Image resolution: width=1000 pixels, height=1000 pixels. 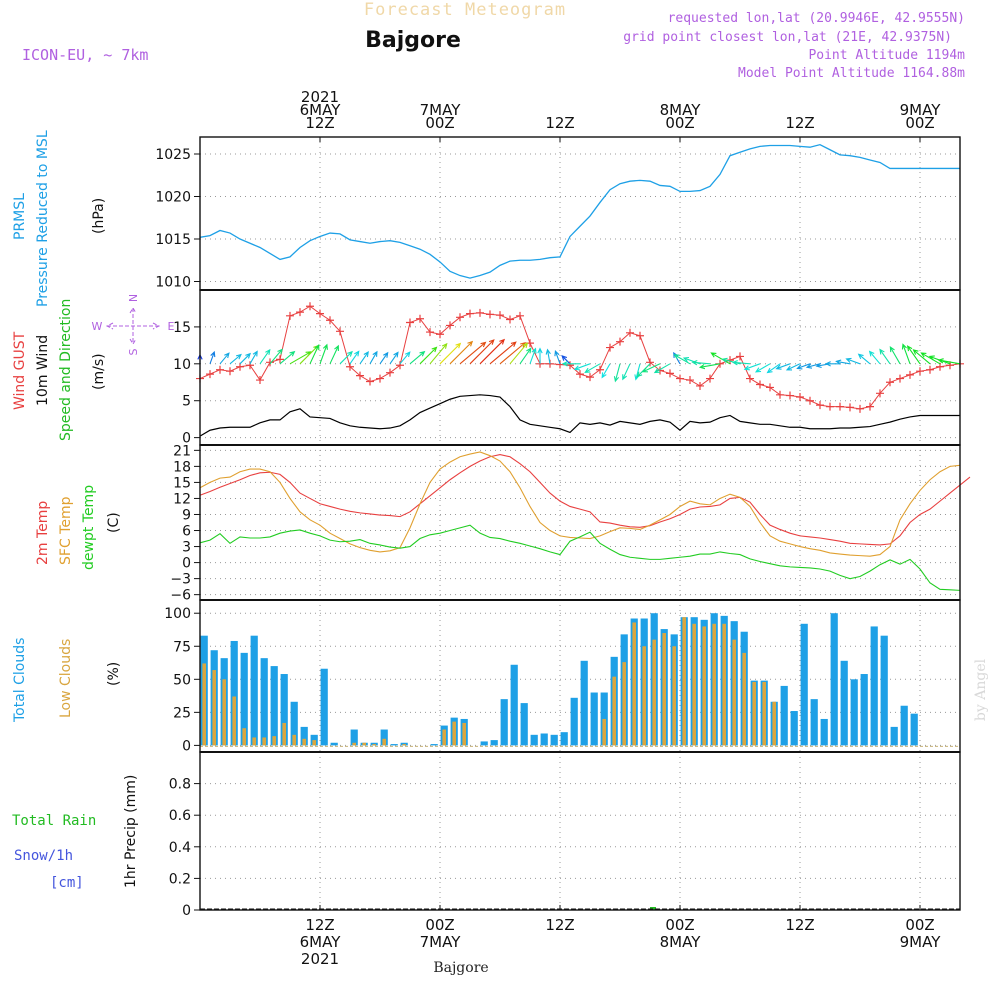 I want to click on legend-pressure-msl: Pressure Reduced to MSL, so click(x=43, y=218).